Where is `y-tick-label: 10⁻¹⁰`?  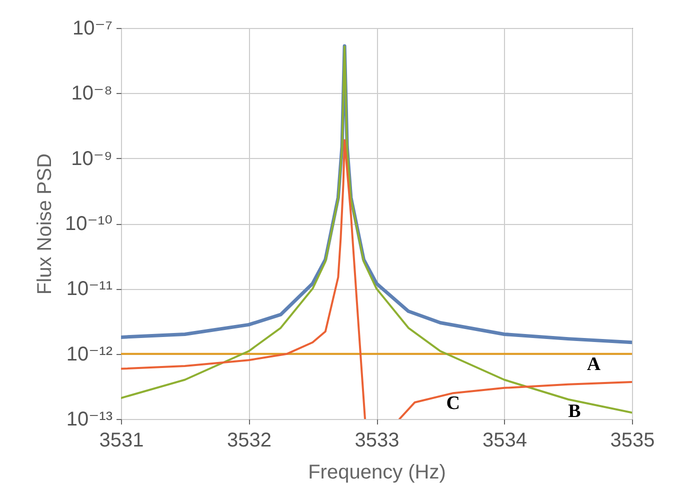
y-tick-label: 10⁻¹⁰ is located at coordinates (88, 224).